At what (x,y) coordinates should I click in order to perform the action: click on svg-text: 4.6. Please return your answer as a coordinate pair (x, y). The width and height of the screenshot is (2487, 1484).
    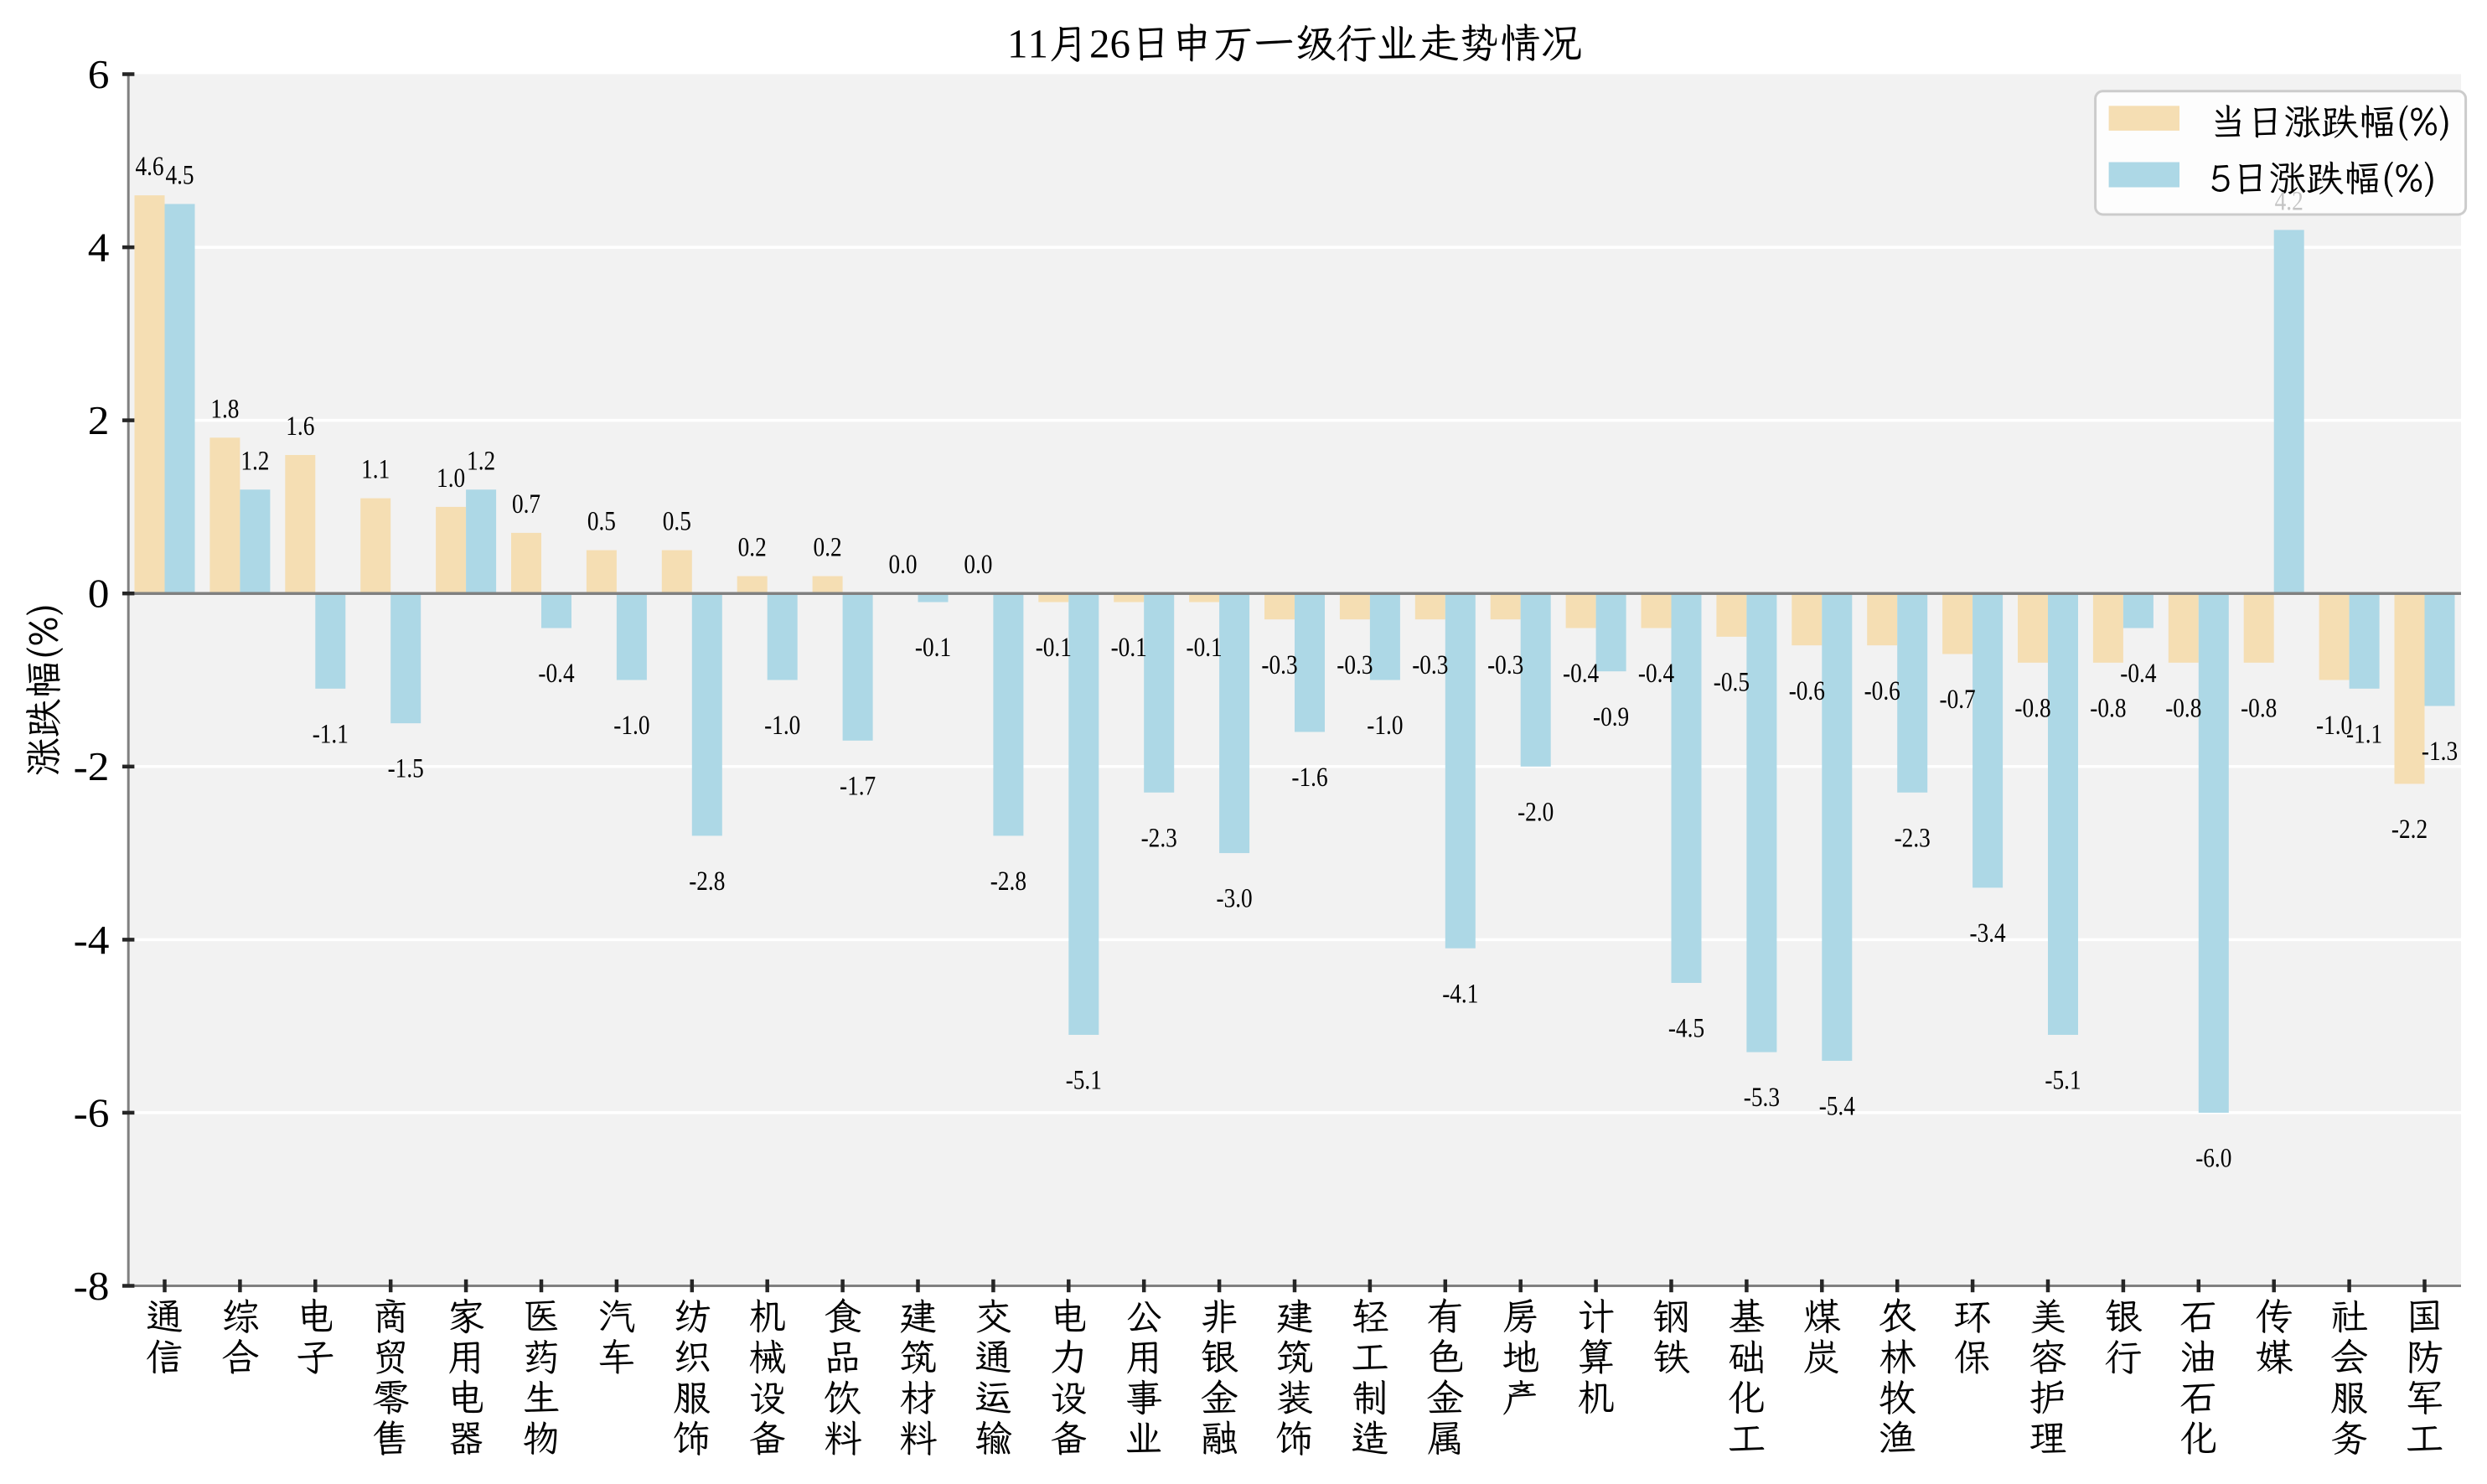
    Looking at the image, I should click on (149, 167).